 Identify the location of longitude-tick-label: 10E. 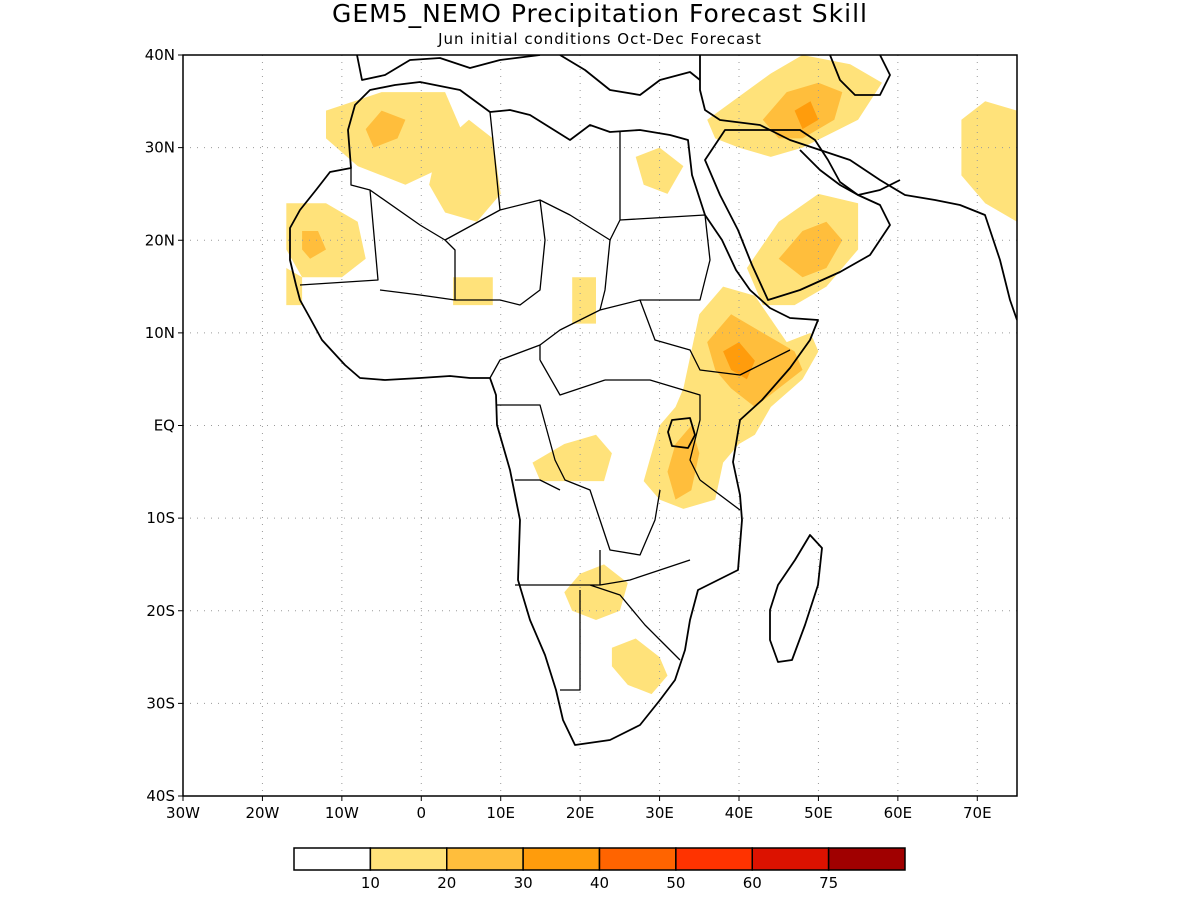
(500, 813).